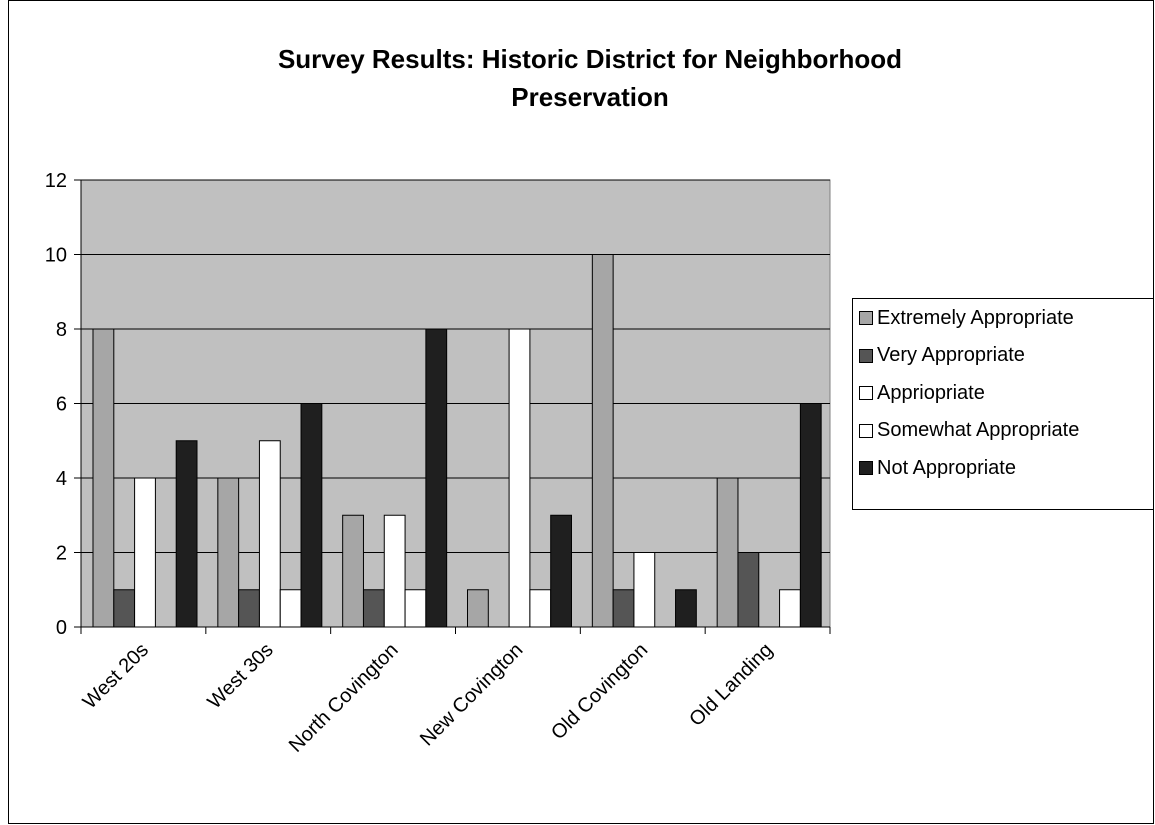 The width and height of the screenshot is (1155, 825). I want to click on y-tick-label: 8, so click(61, 330).